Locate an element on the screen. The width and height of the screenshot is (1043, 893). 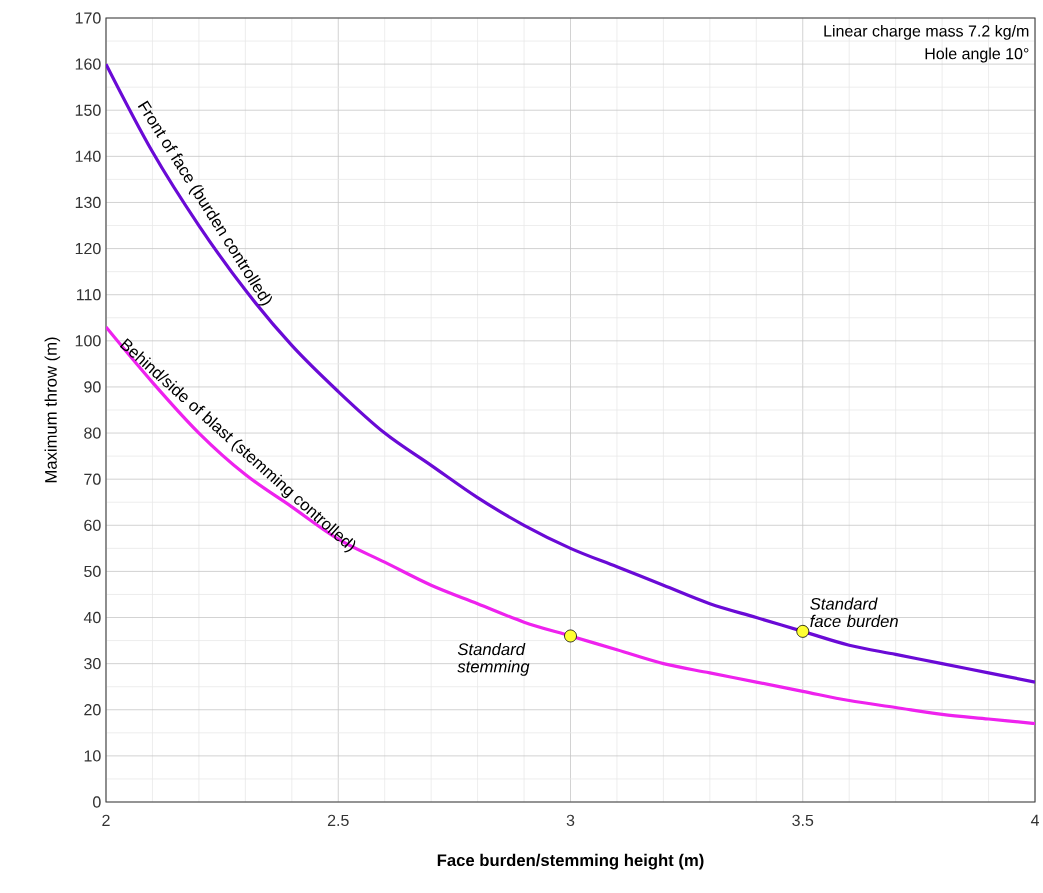
y-tick-label: 70 is located at coordinates (92, 479).